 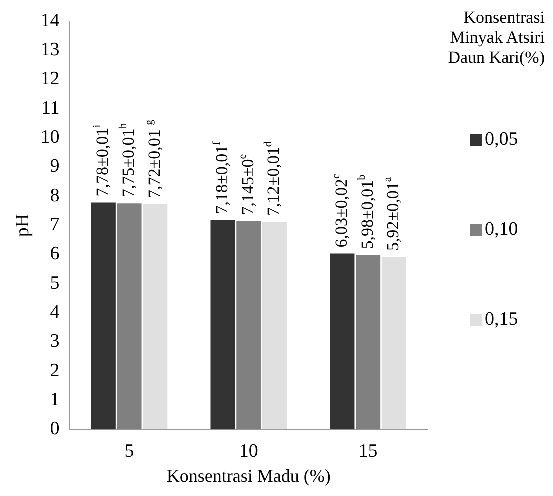 What do you see at coordinates (129, 451) in the screenshot?
I see `x-tick-label: 5` at bounding box center [129, 451].